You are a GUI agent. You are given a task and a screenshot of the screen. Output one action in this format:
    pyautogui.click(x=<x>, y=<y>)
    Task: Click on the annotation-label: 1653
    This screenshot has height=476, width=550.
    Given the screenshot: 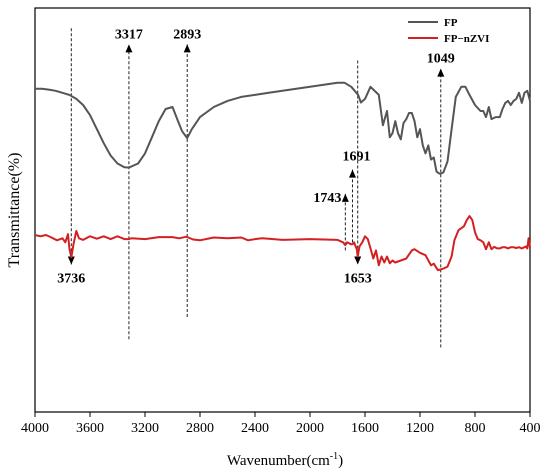 What is the action you would take?
    pyautogui.click(x=358, y=279)
    